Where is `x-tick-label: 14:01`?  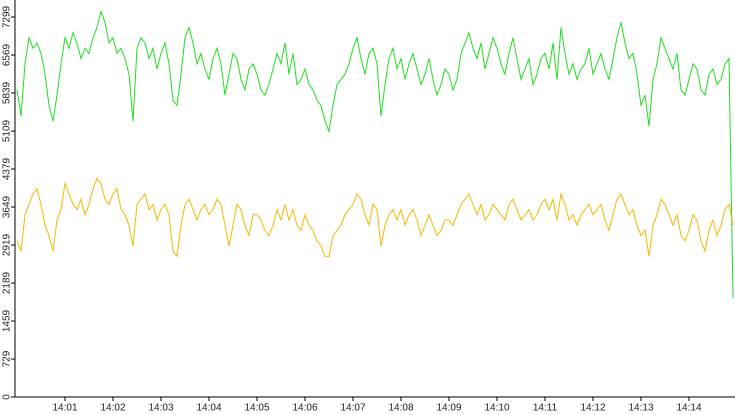 x-tick-label: 14:01 is located at coordinates (64, 408).